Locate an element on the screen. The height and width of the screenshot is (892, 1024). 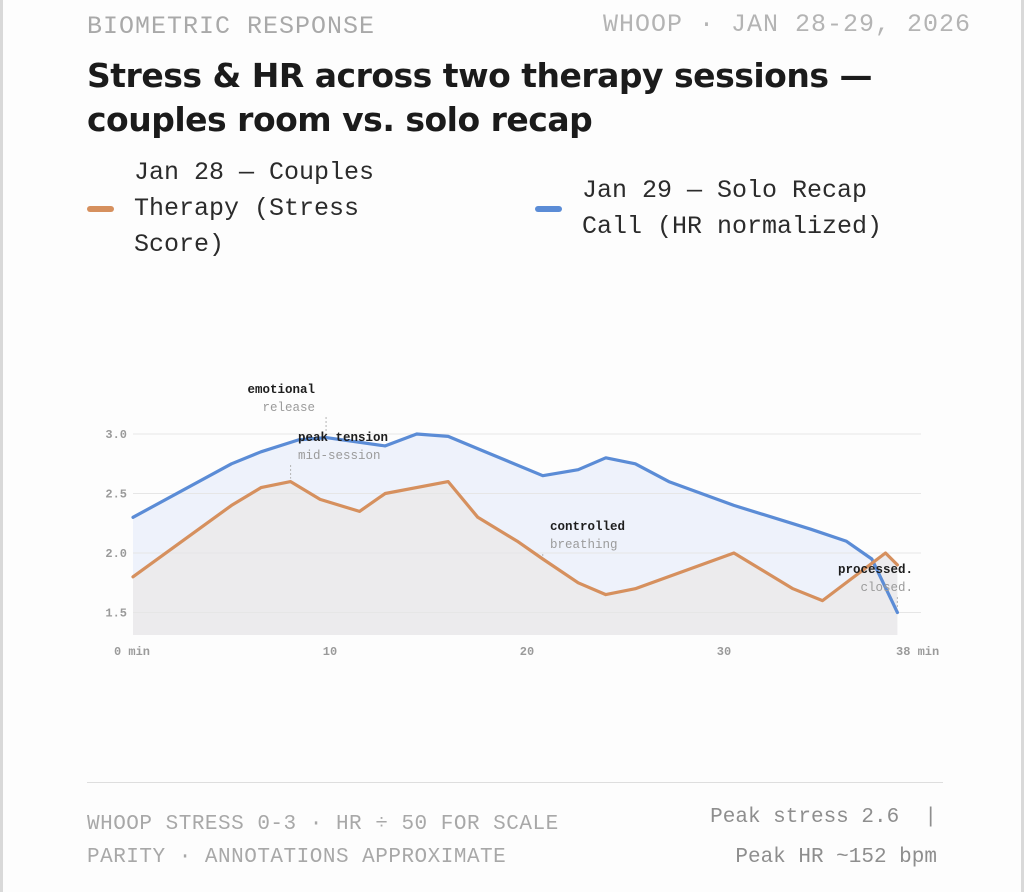
legend-swatch-orange-icon is located at coordinates (100, 209).